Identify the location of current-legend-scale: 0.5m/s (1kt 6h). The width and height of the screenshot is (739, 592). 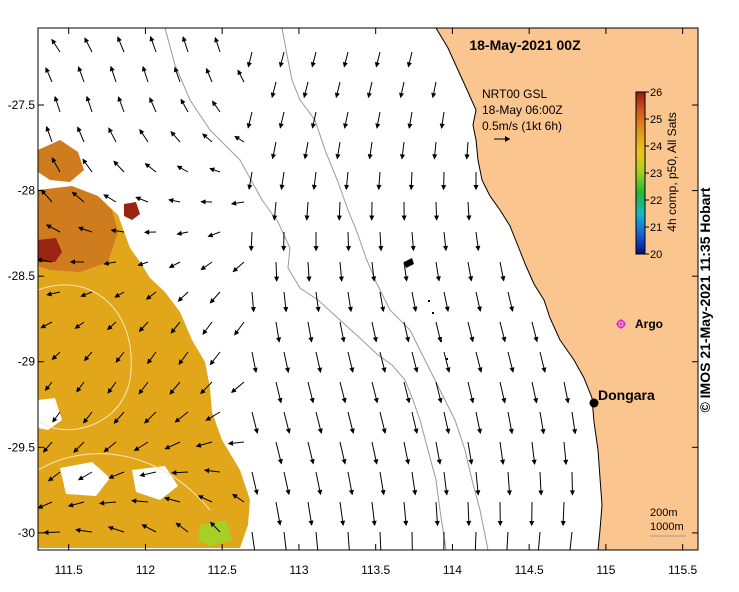
(522, 126).